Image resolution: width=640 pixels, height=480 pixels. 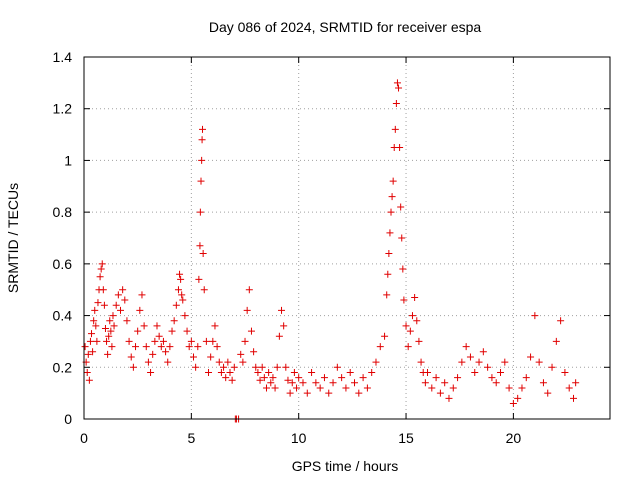 I want to click on y-axis-label: SRMTID / TECUs, so click(x=13, y=238).